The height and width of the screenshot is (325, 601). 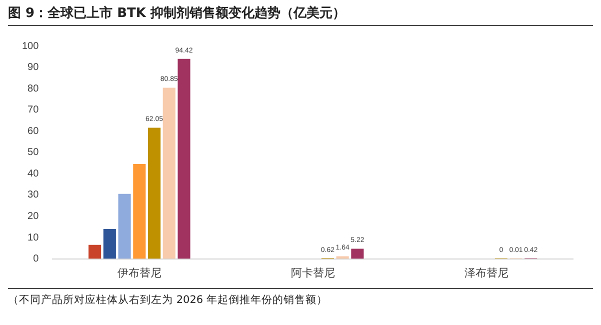 I want to click on x-tick-label: 阿卡替尼, so click(x=312, y=273).